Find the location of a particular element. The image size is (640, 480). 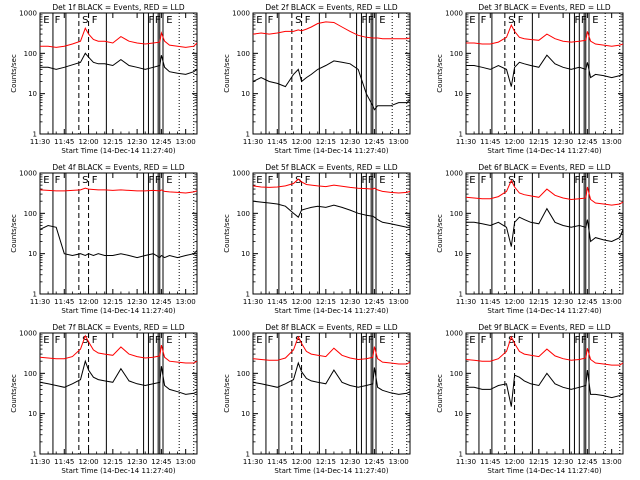

panel-title: Det 3f BLACK = Events, RED = LLD is located at coordinates (544, 7).